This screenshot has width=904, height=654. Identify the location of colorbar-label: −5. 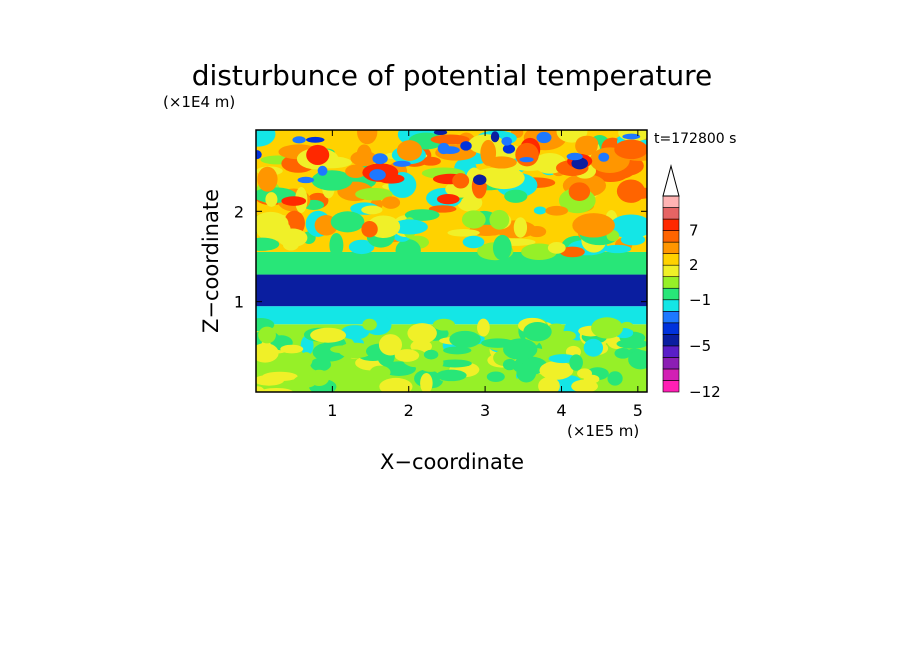
(700, 346).